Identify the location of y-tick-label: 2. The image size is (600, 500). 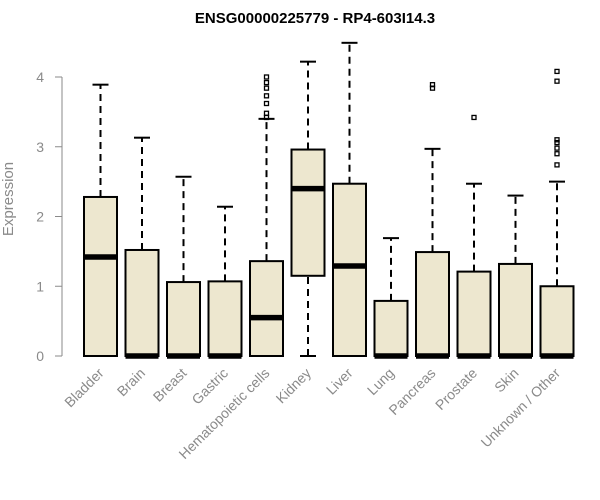
(40, 217).